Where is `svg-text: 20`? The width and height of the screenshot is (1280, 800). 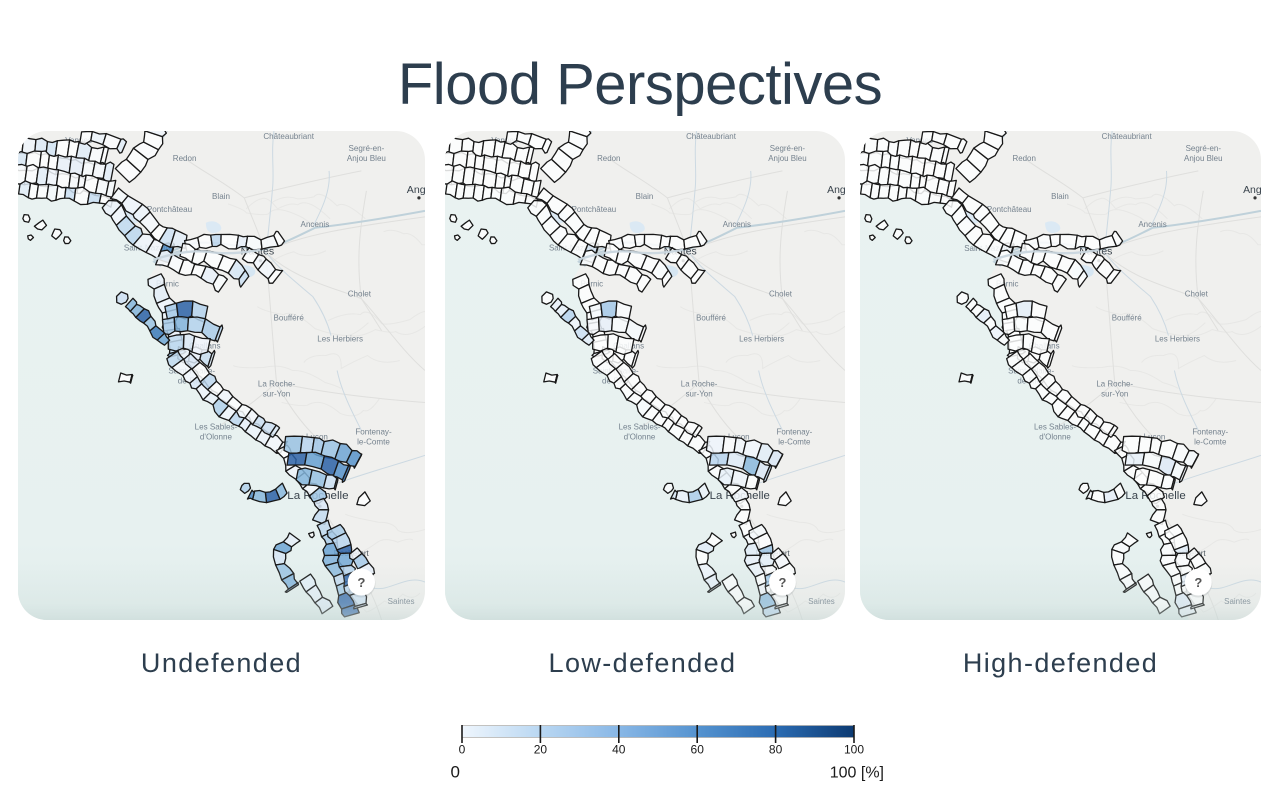
svg-text: 20 is located at coordinates (541, 750).